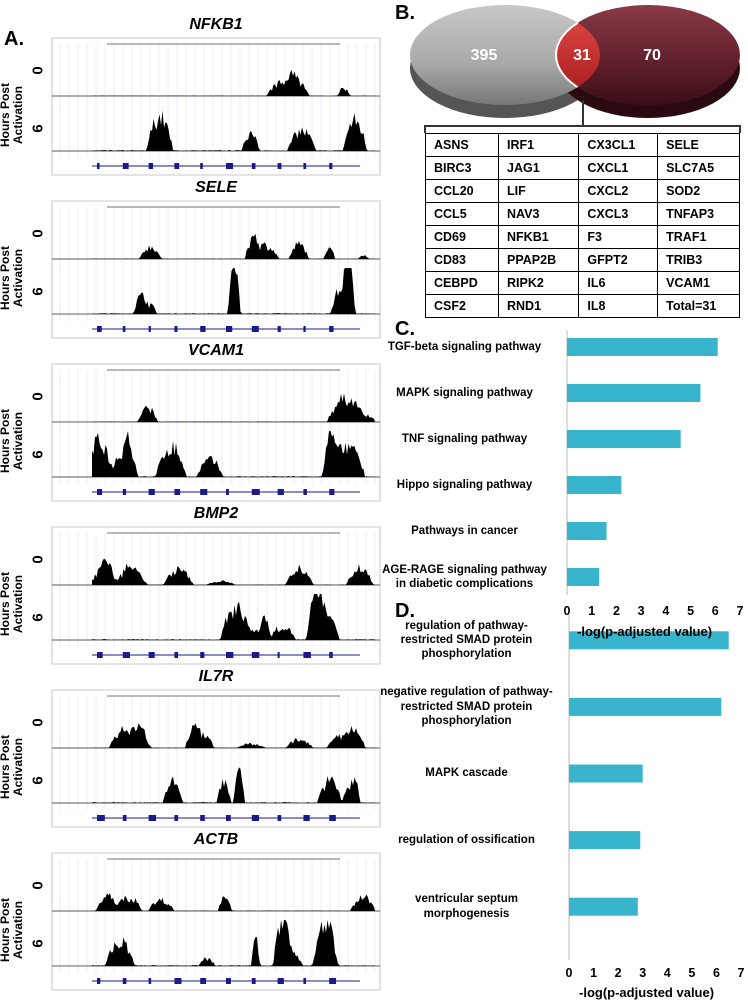  What do you see at coordinates (215, 350) in the screenshot?
I see `gene-title: VCAM1` at bounding box center [215, 350].